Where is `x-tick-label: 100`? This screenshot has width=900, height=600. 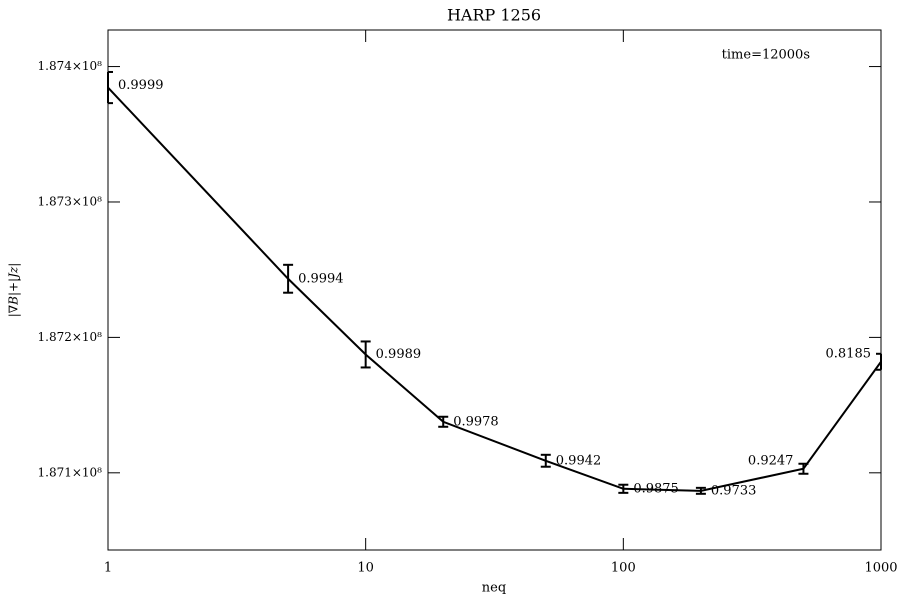 x-tick-label: 100 is located at coordinates (623, 568).